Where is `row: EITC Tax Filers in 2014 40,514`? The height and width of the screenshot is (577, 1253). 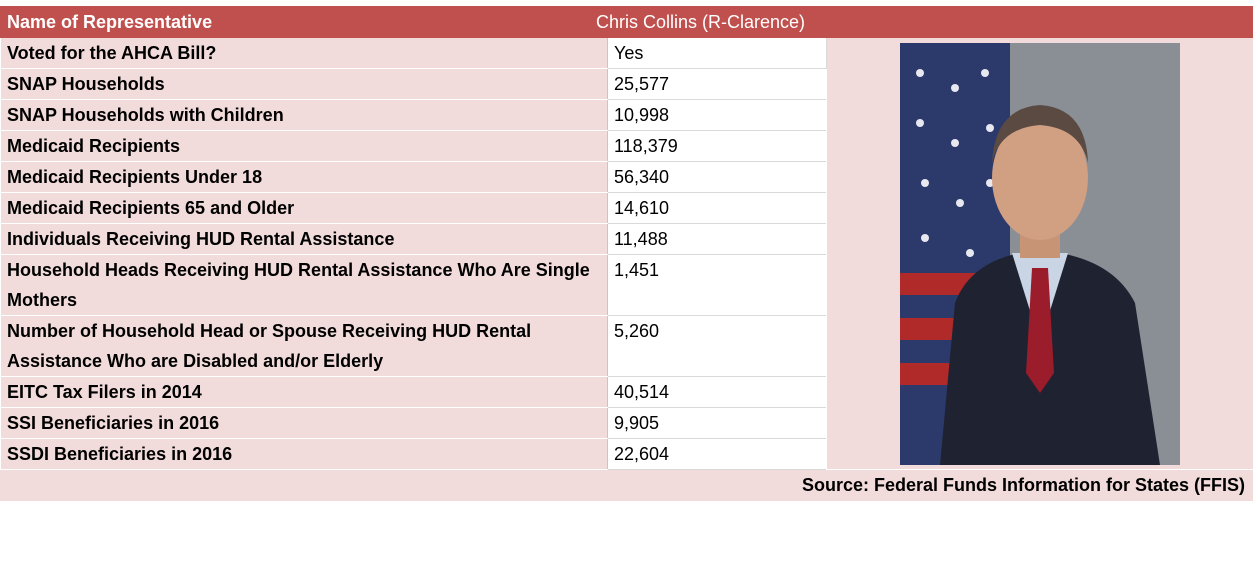 row: EITC Tax Filers in 2014 40,514 is located at coordinates (626, 392).